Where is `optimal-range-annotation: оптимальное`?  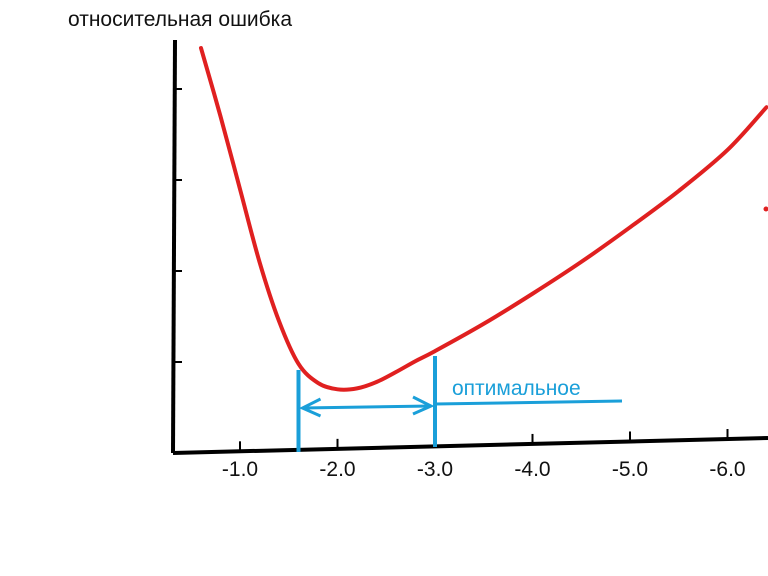 optimal-range-annotation: оптимальное is located at coordinates (459, 404).